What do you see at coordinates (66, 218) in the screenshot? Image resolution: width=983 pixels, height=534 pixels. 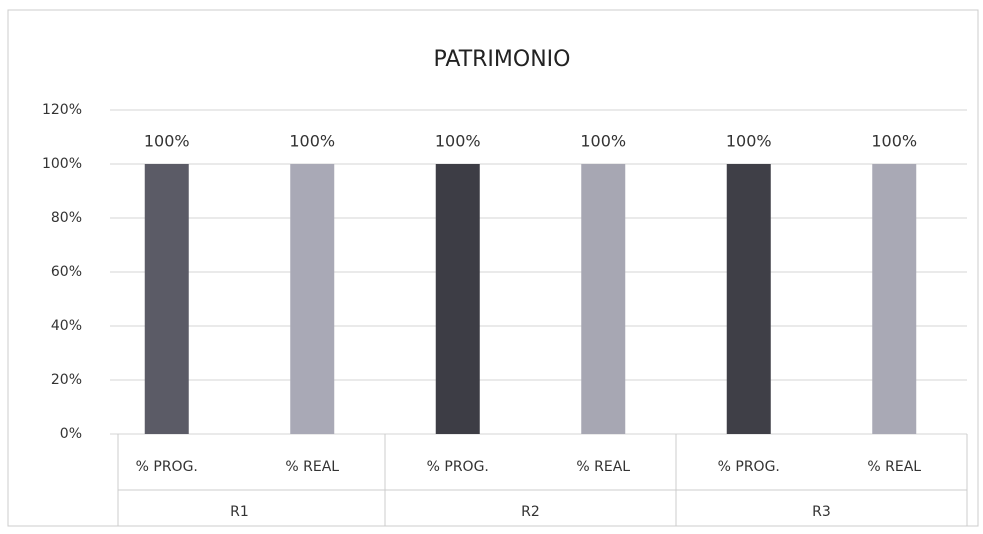 I see `y-tick-label: 80%` at bounding box center [66, 218].